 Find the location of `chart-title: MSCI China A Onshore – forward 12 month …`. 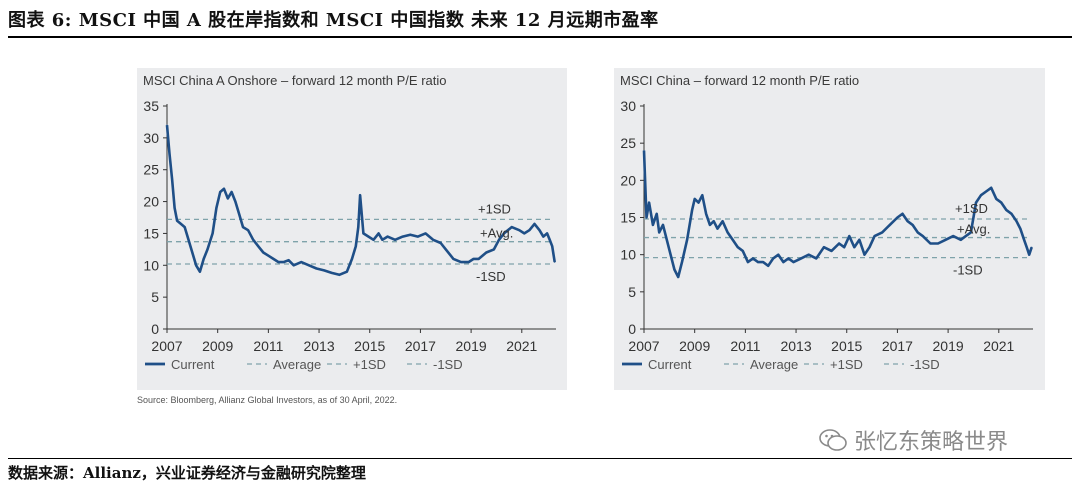

chart-title: MSCI China A Onshore – forward 12 month … is located at coordinates (294, 80).